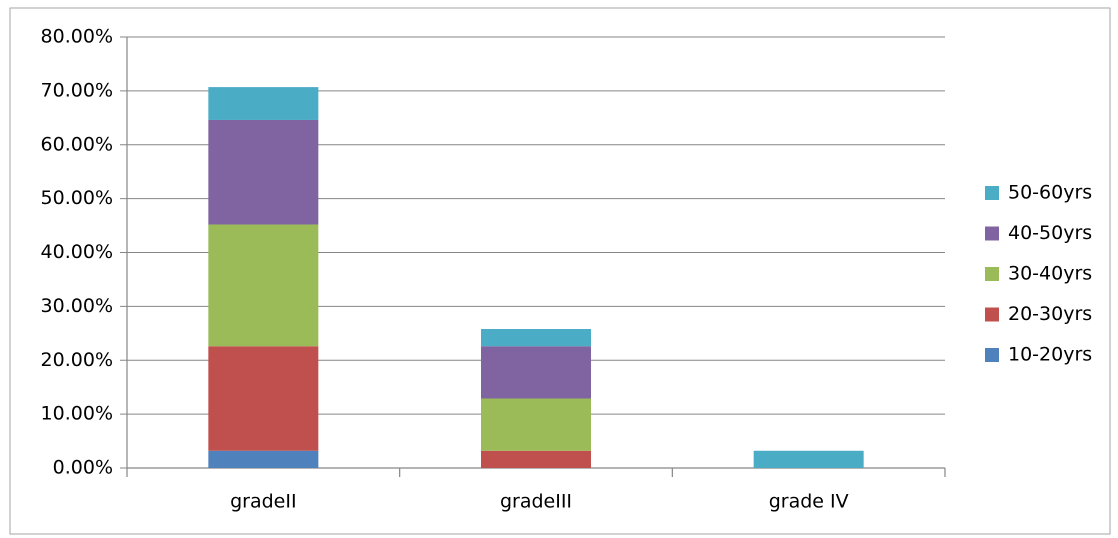 The height and width of the screenshot is (538, 1118). What do you see at coordinates (1050, 274) in the screenshot?
I see `legend-label: 30-40yrs` at bounding box center [1050, 274].